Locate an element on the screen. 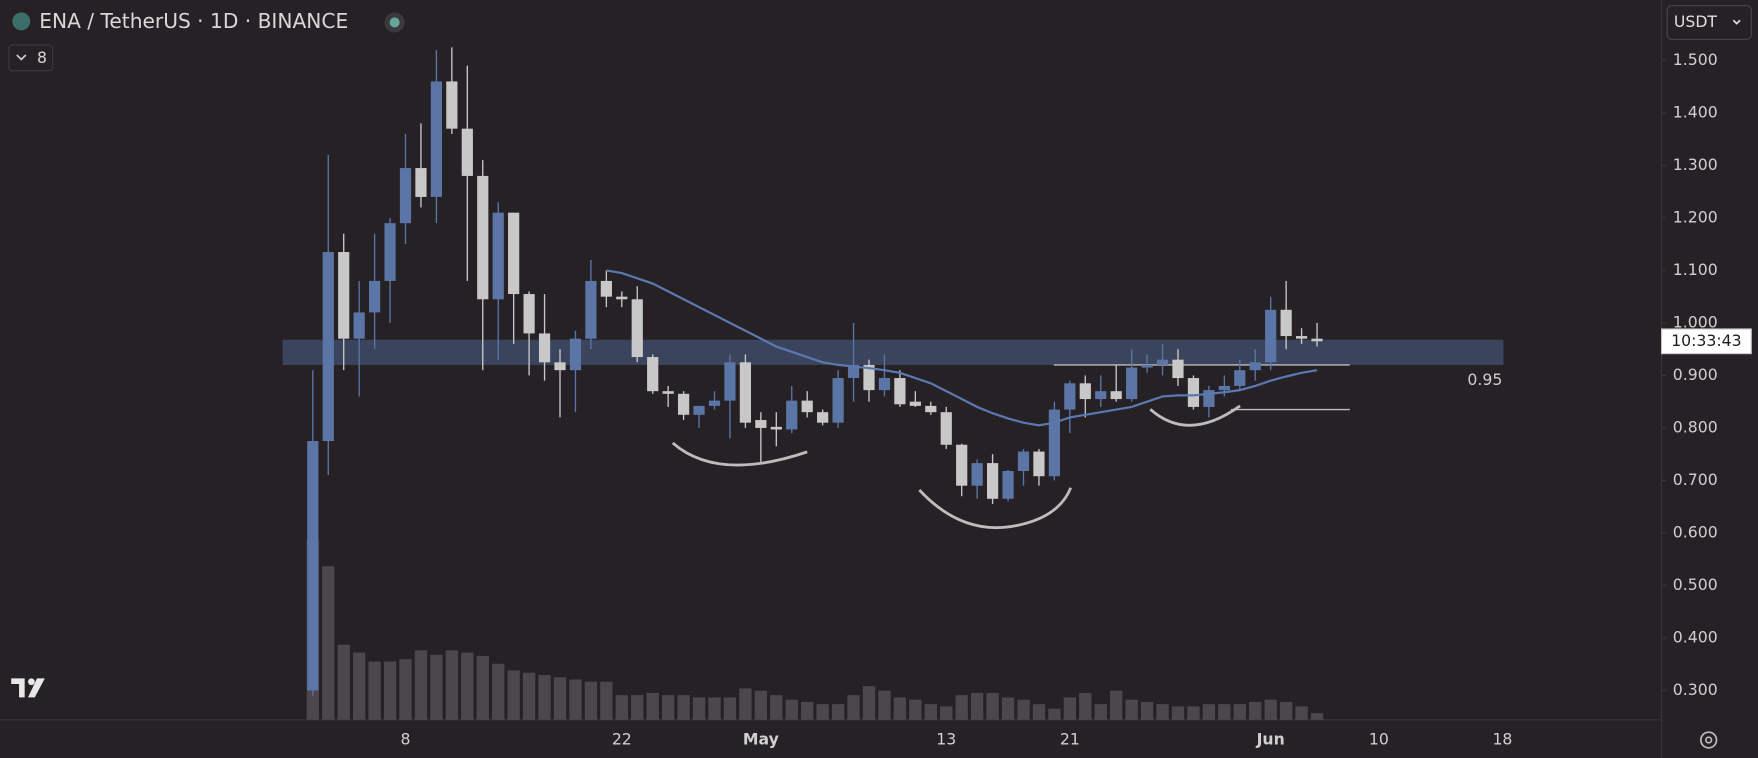 The image size is (1758, 758). zone-label: 0.95 is located at coordinates (1484, 379).